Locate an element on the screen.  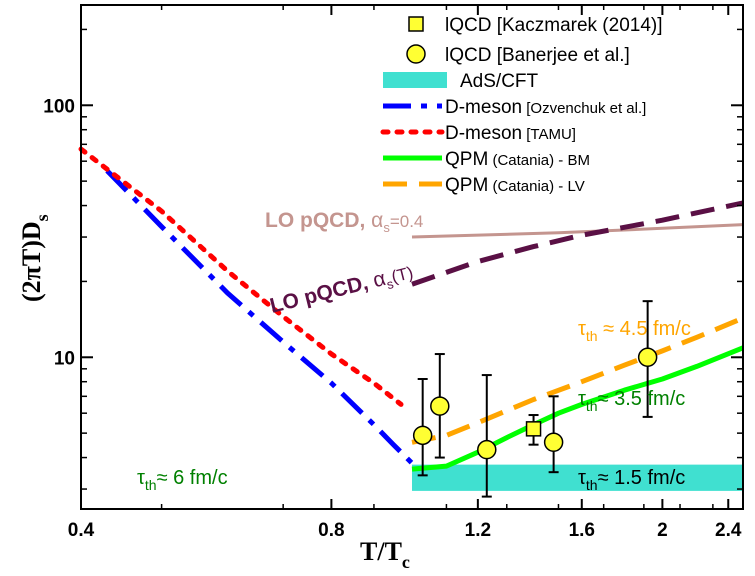
legend-label: D-meson [TAMU] is located at coordinates (510, 133).